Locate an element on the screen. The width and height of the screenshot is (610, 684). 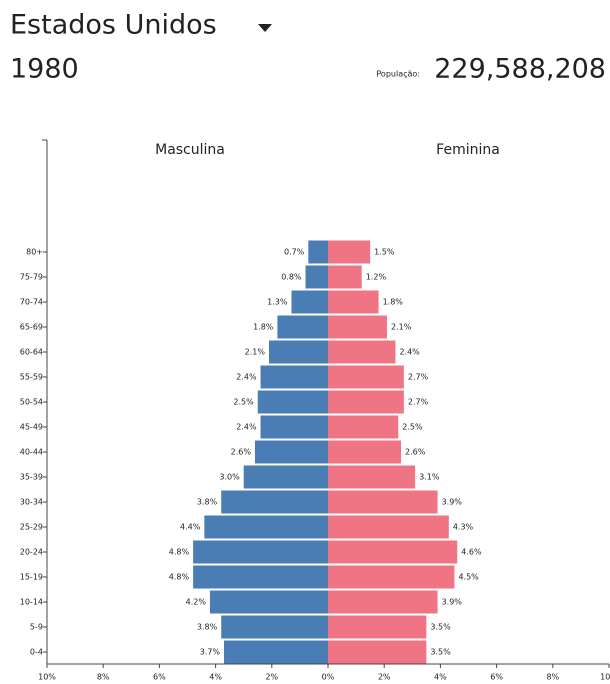
value-label: 0.7% is located at coordinates (294, 252).